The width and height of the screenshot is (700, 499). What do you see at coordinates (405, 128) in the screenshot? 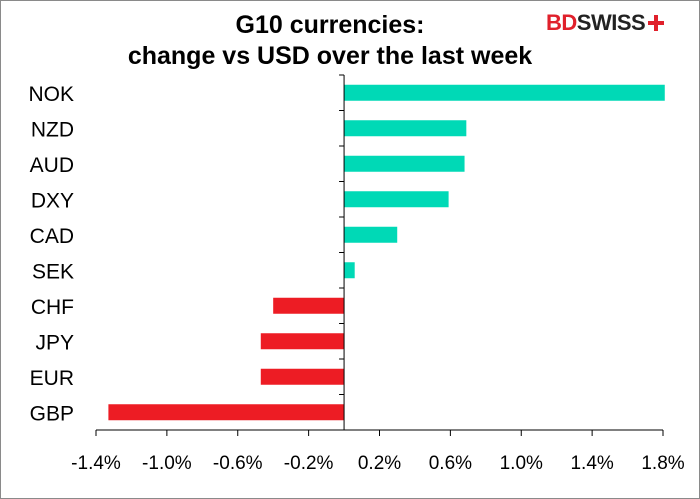
I see `bar-nzd` at bounding box center [405, 128].